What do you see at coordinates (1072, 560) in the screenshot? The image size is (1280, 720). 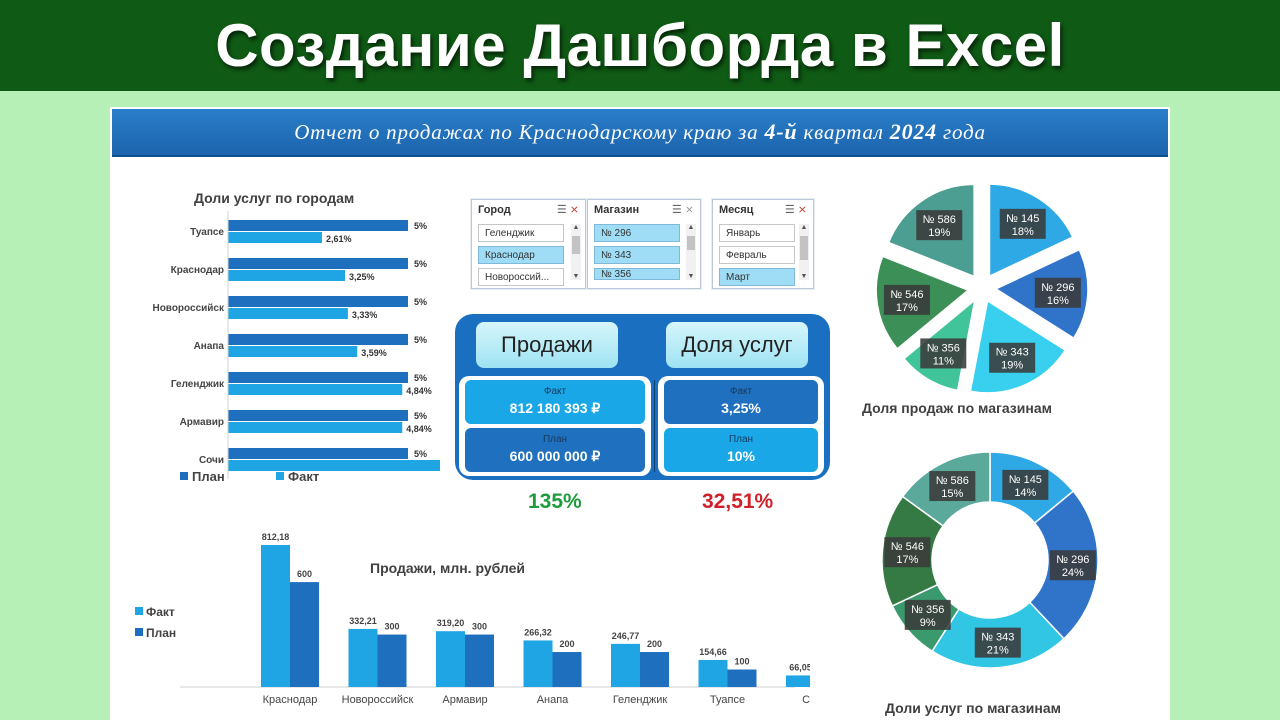 I see `slice-category-label: № 296` at bounding box center [1072, 560].